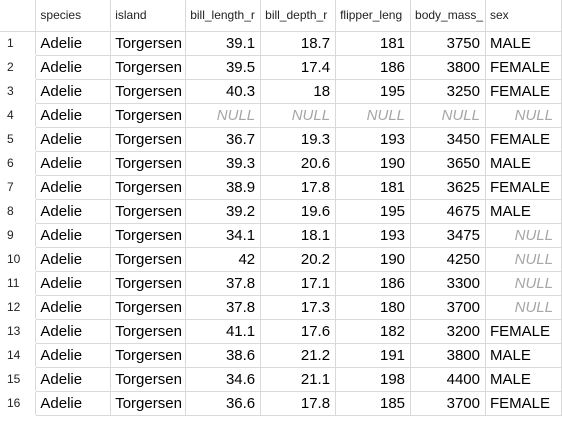 This screenshot has height=430, width=562. I want to click on cell-bill-depth: 20.6, so click(298, 163).